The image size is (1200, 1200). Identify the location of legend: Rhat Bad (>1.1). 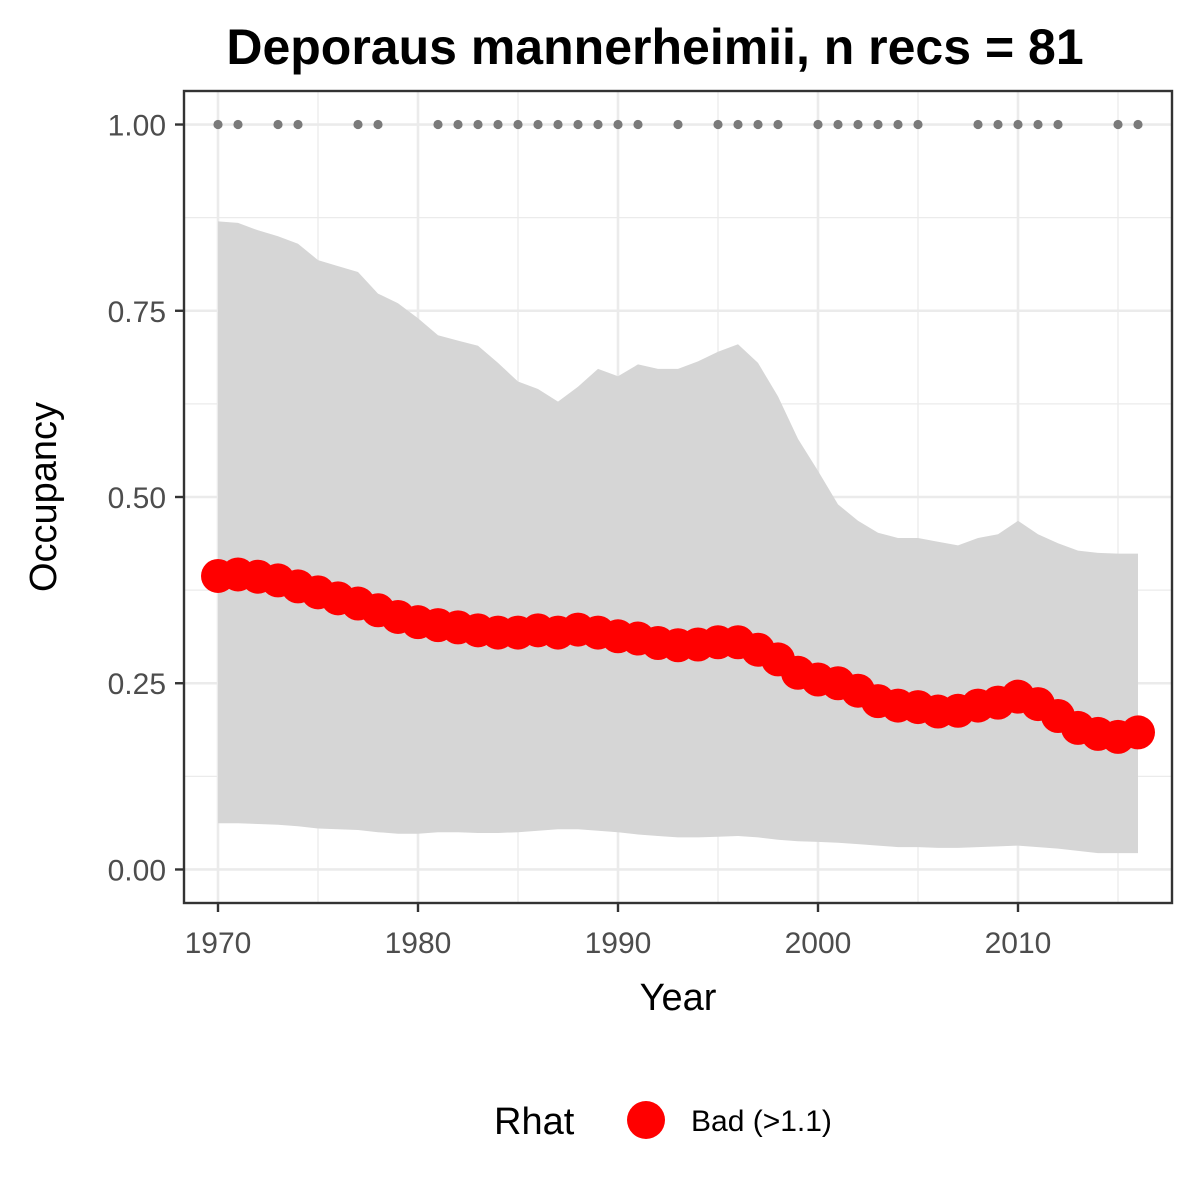
(663, 1122).